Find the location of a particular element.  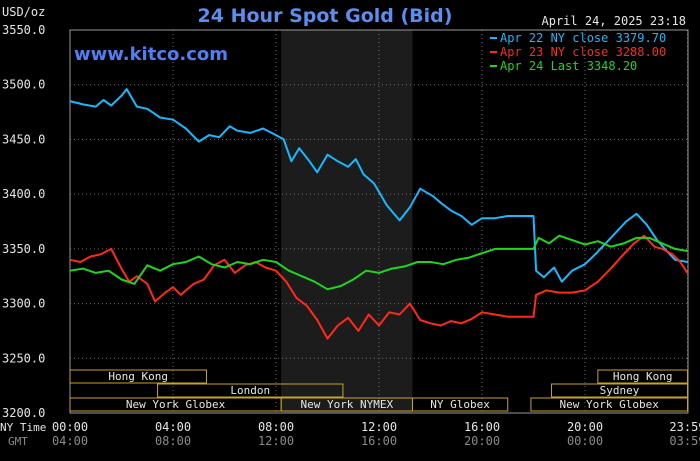

y-tick-label: 3400.0 is located at coordinates (23, 194).